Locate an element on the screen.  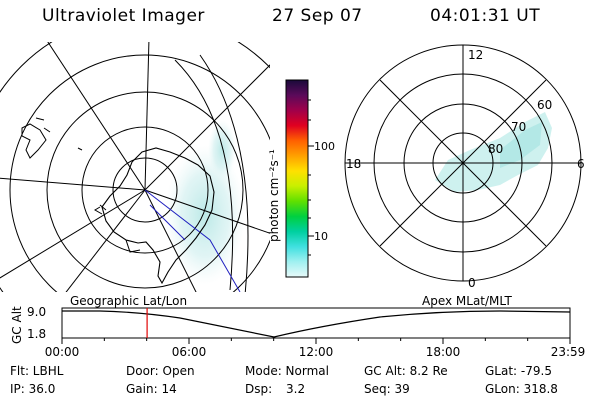
dsp-label: Dsp: is located at coordinates (259, 389).